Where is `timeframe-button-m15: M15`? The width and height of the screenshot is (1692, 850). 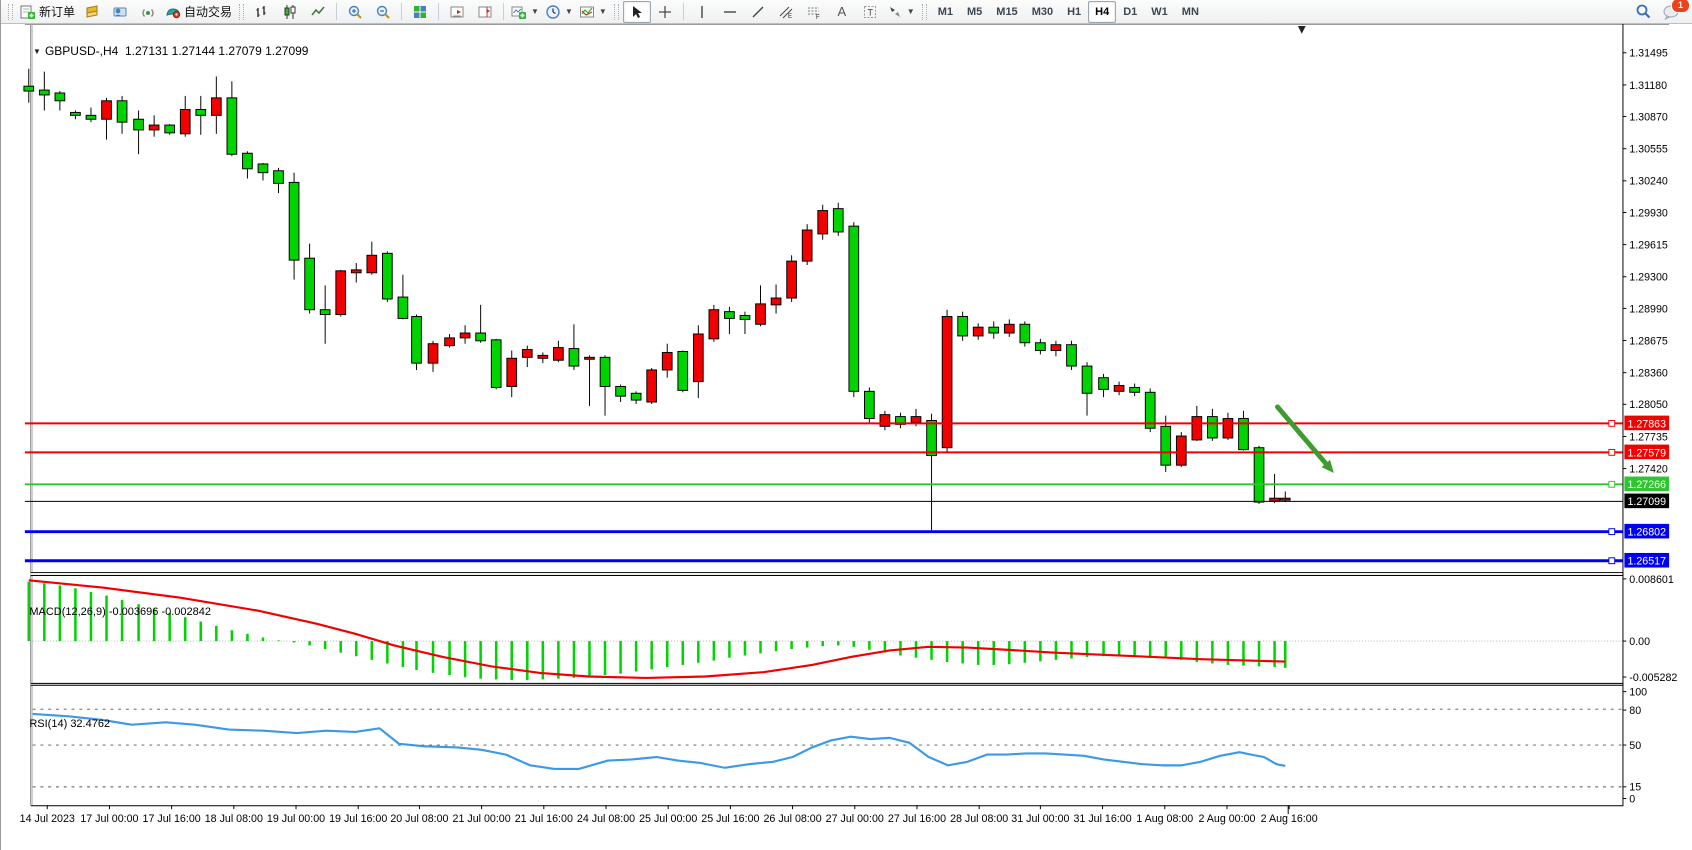
timeframe-button-m15: M15 is located at coordinates (1007, 11).